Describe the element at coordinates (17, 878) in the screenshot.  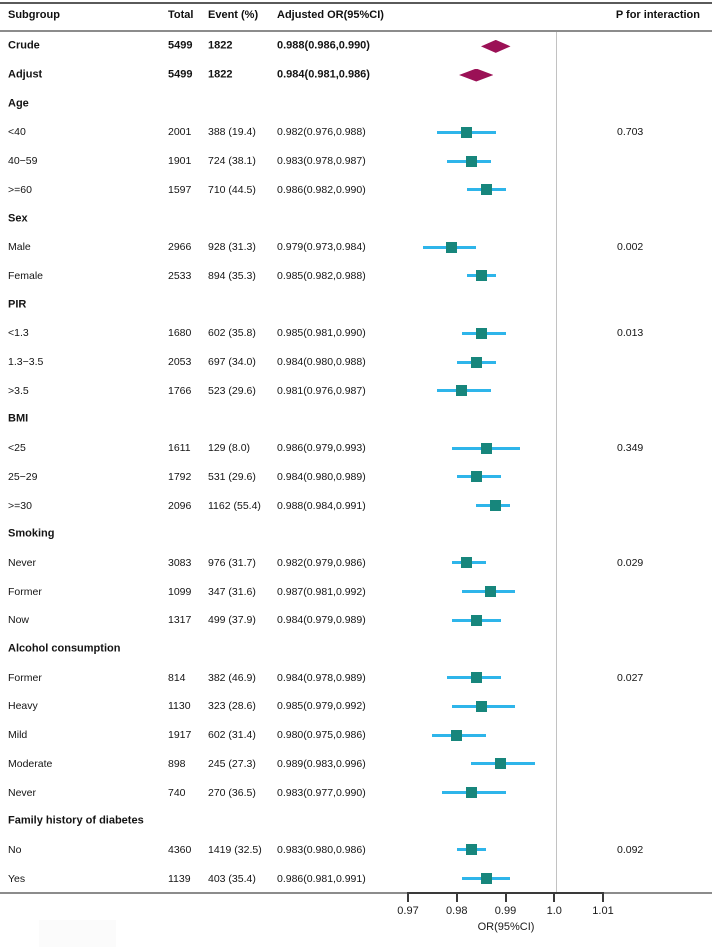
I see `subgroup-label: Yes` at that location.